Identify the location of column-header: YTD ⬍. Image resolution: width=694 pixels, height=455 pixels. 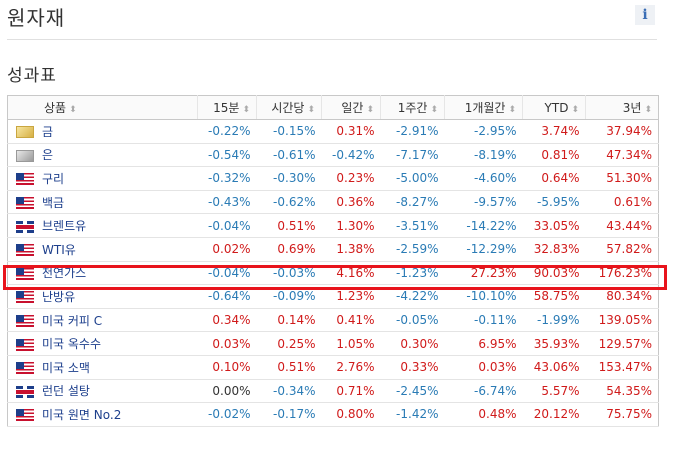
(554, 107).